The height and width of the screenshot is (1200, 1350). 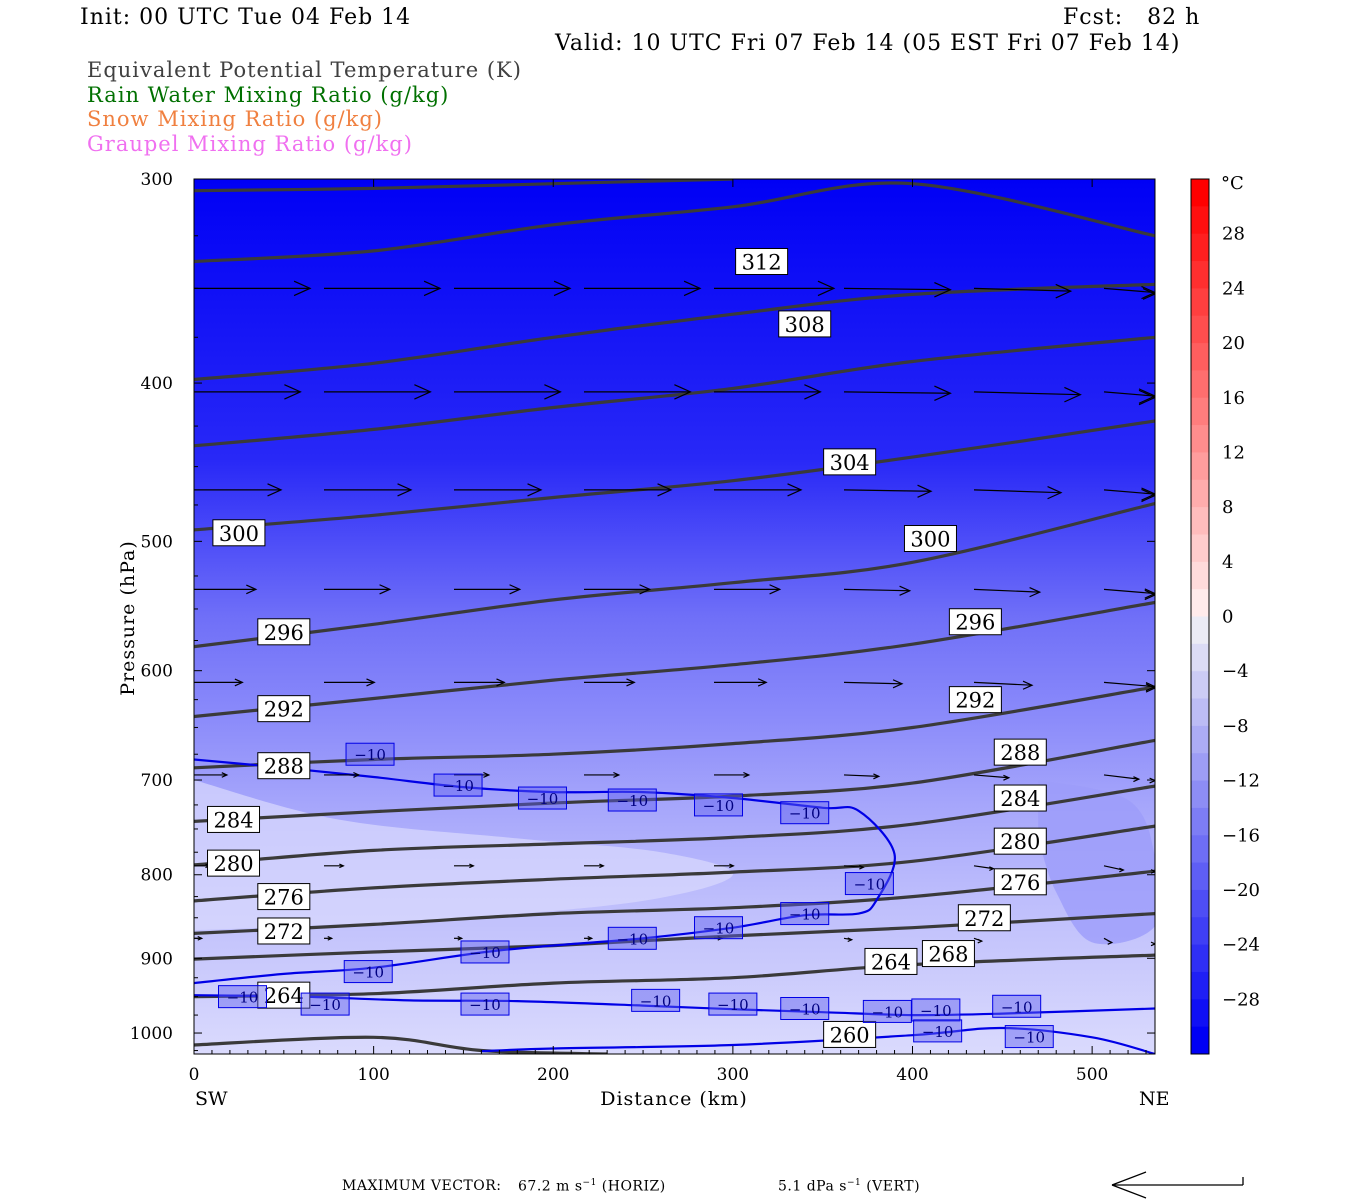 I want to click on isotherm-label-18: −10, so click(x=888, y=1012).